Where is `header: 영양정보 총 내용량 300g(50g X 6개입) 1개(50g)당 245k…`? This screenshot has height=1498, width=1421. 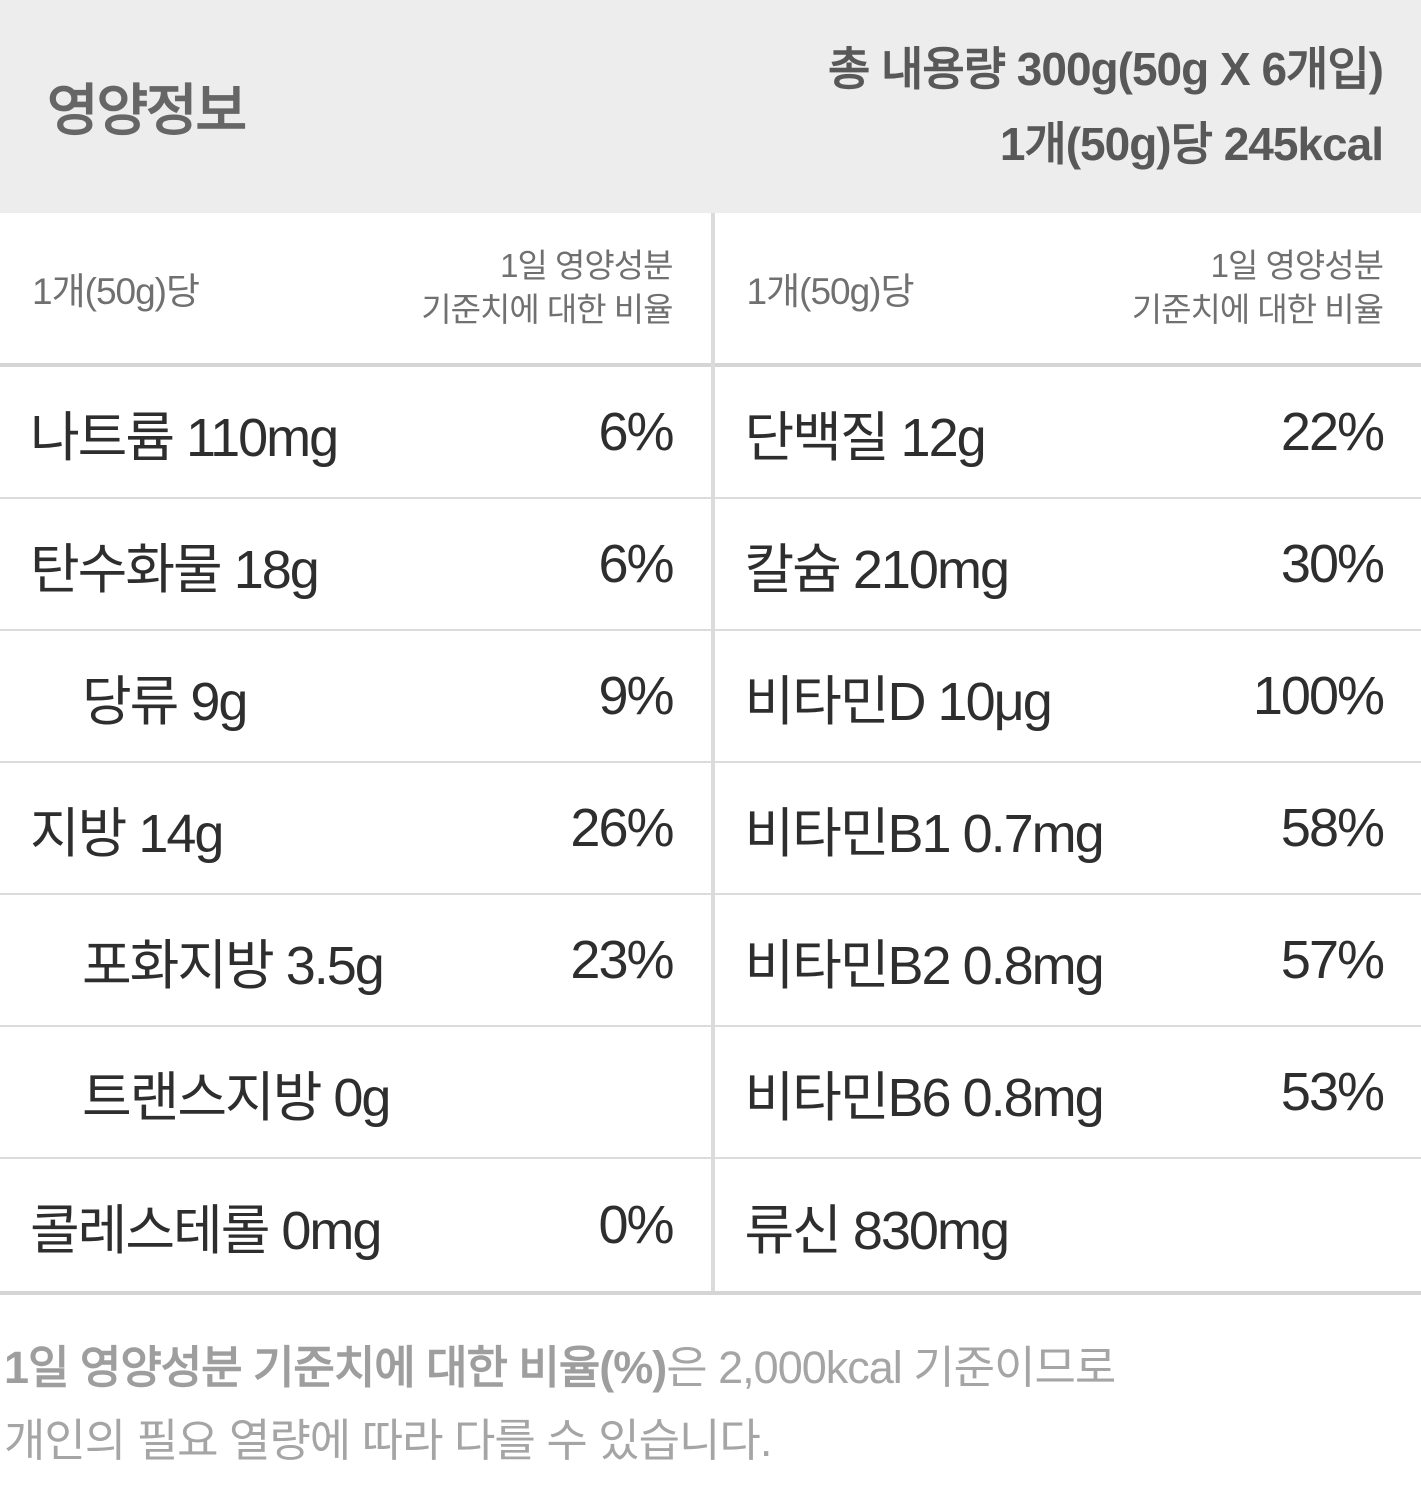
header: 영양정보 총 내용량 300g(50g X 6개입) 1개(50g)당 245k… is located at coordinates (710, 106).